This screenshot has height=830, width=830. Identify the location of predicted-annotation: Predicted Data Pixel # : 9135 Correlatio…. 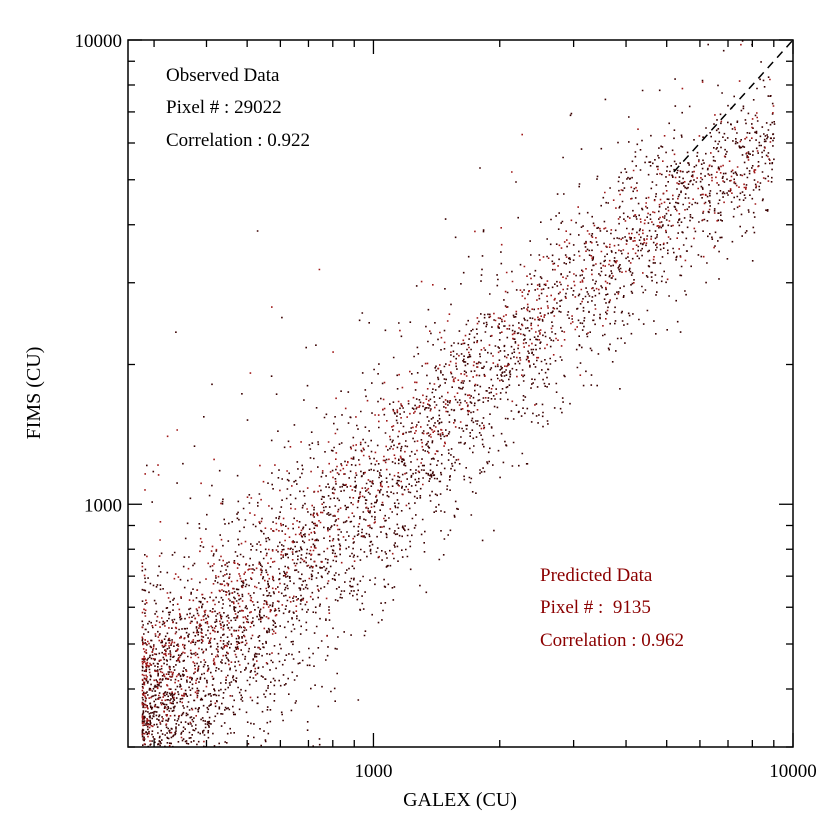
(612, 608).